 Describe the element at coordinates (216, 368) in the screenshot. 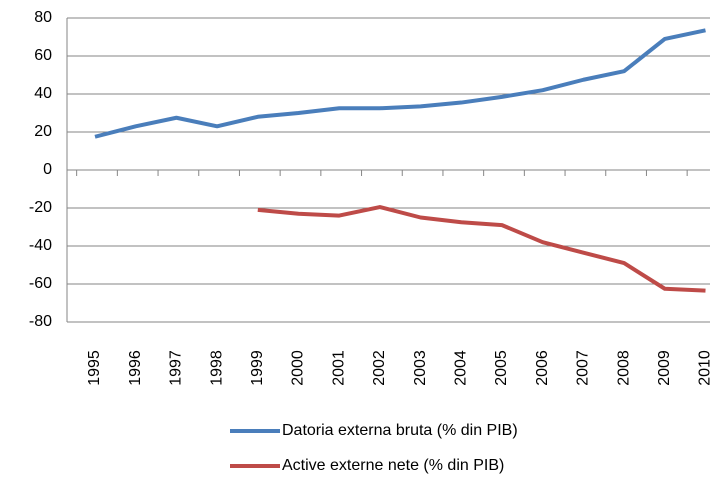

I see `x-tick-label: 1998` at that location.